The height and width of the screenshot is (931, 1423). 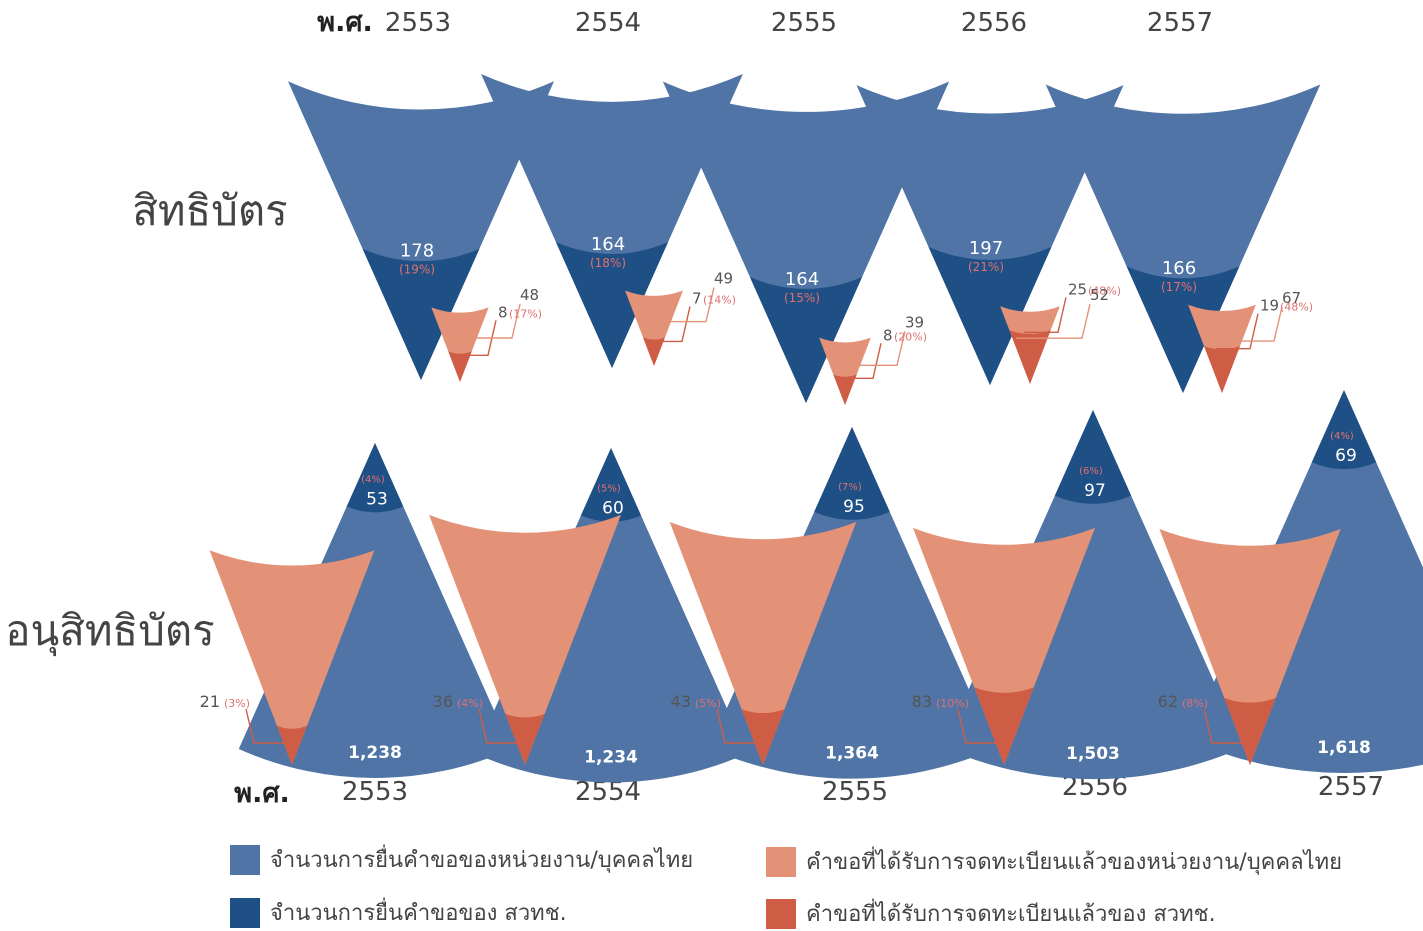 What do you see at coordinates (1168, 701) in the screenshot?
I see `data-label-petty-registered-nstda: 62` at bounding box center [1168, 701].